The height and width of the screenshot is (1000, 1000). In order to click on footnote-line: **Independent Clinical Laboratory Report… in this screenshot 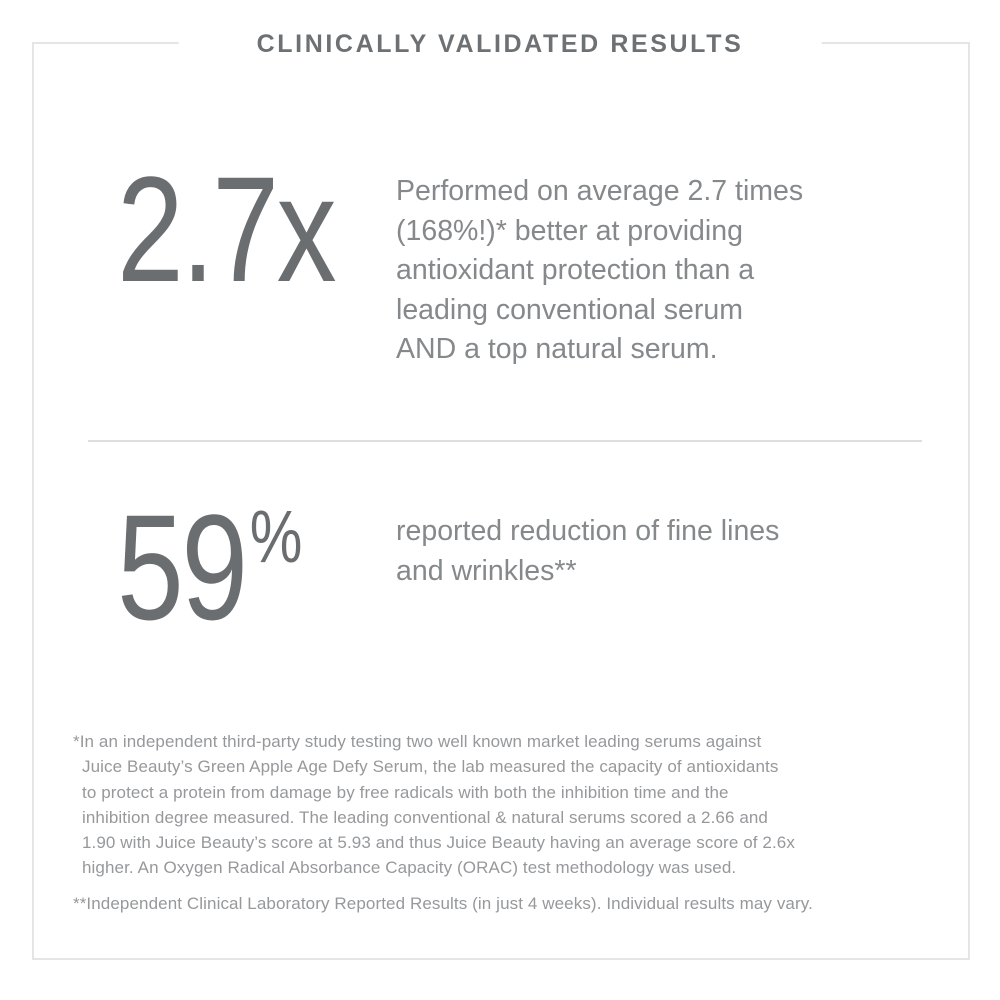, I will do `click(443, 903)`.